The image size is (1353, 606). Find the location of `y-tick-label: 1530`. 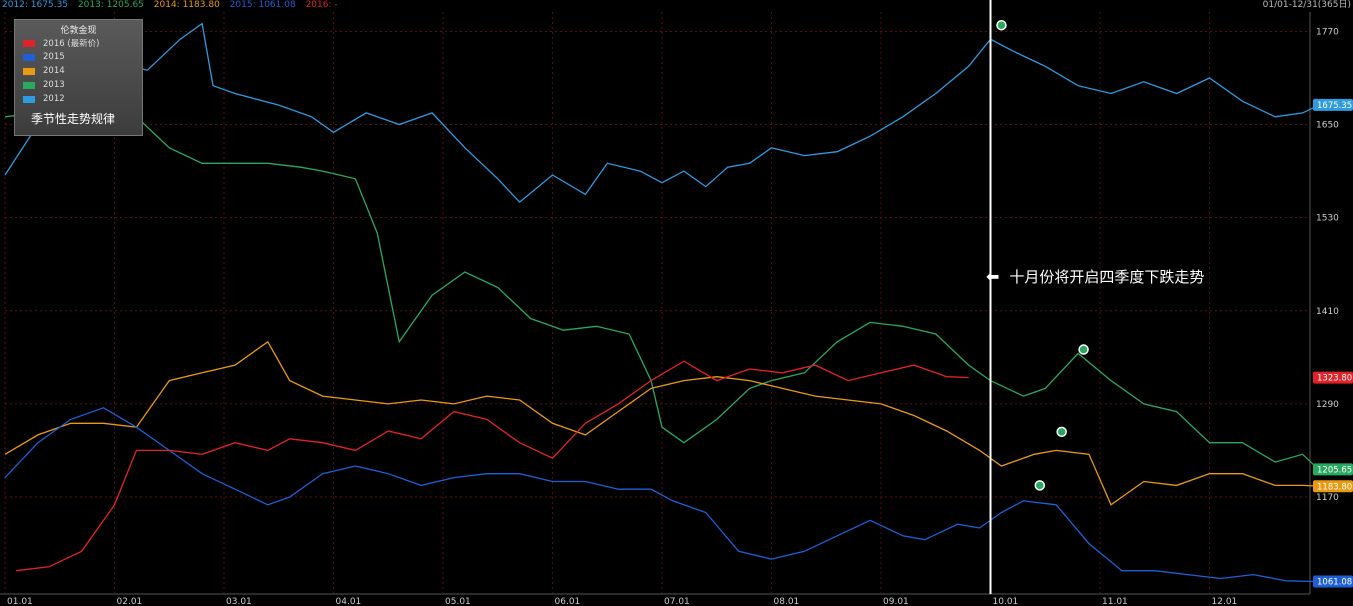

y-tick-label: 1530 is located at coordinates (1327, 219).